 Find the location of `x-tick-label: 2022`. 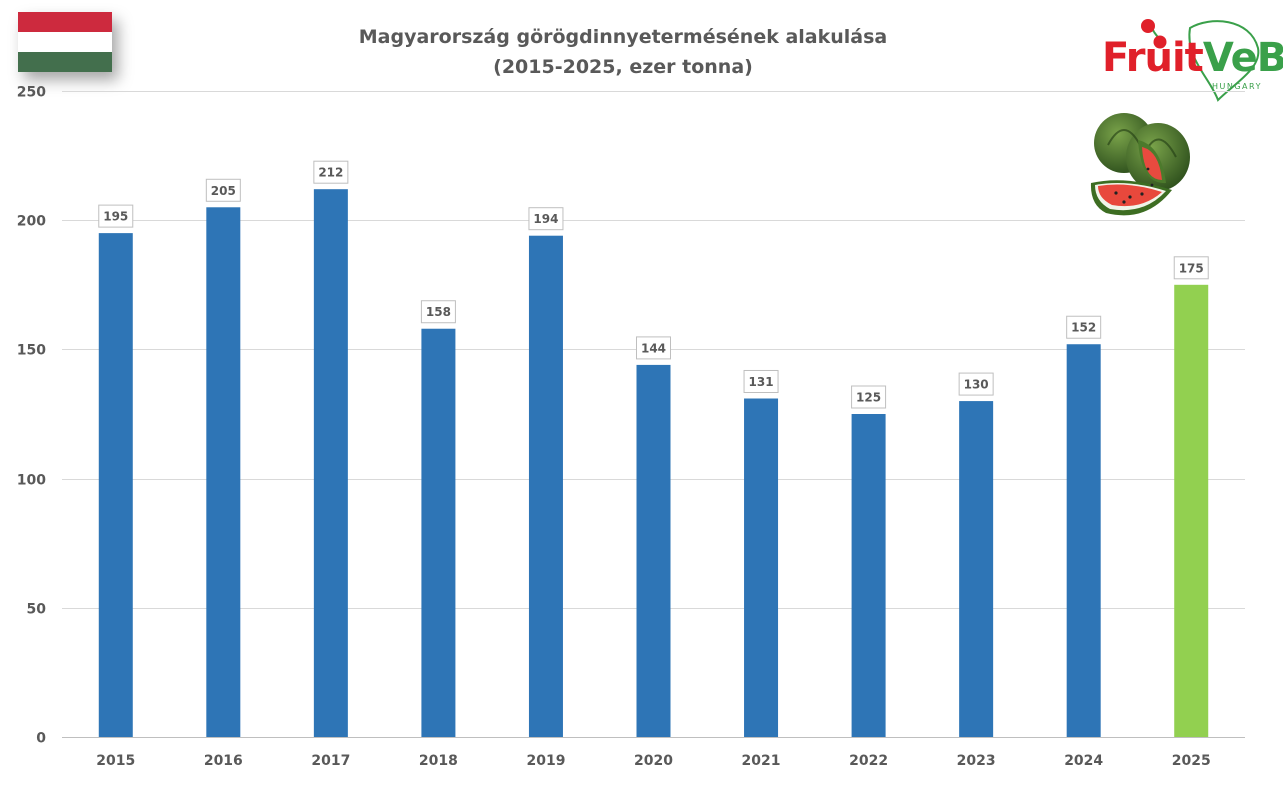

x-tick-label: 2022 is located at coordinates (868, 761).